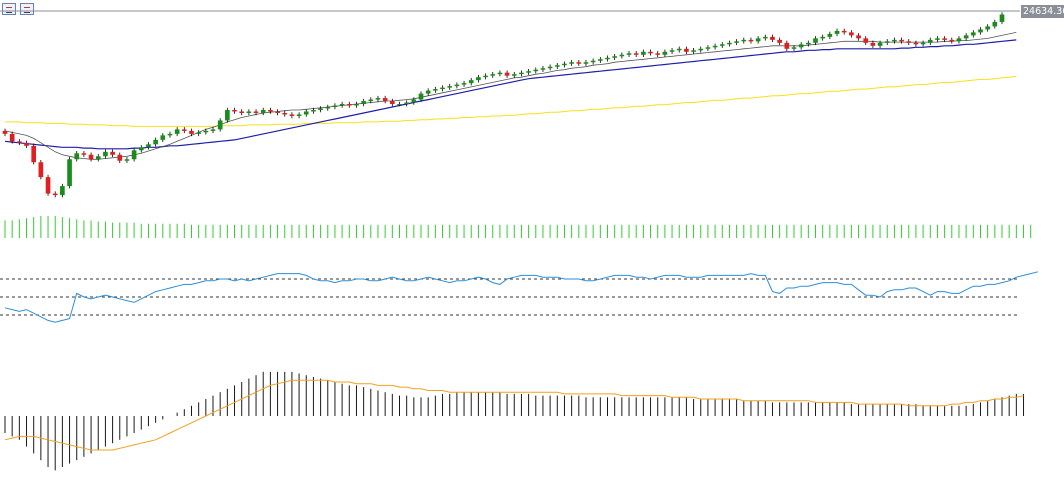 Image resolution: width=1064 pixels, height=495 pixels. Describe the element at coordinates (27, 9) in the screenshot. I see `indicator-icon` at that location.